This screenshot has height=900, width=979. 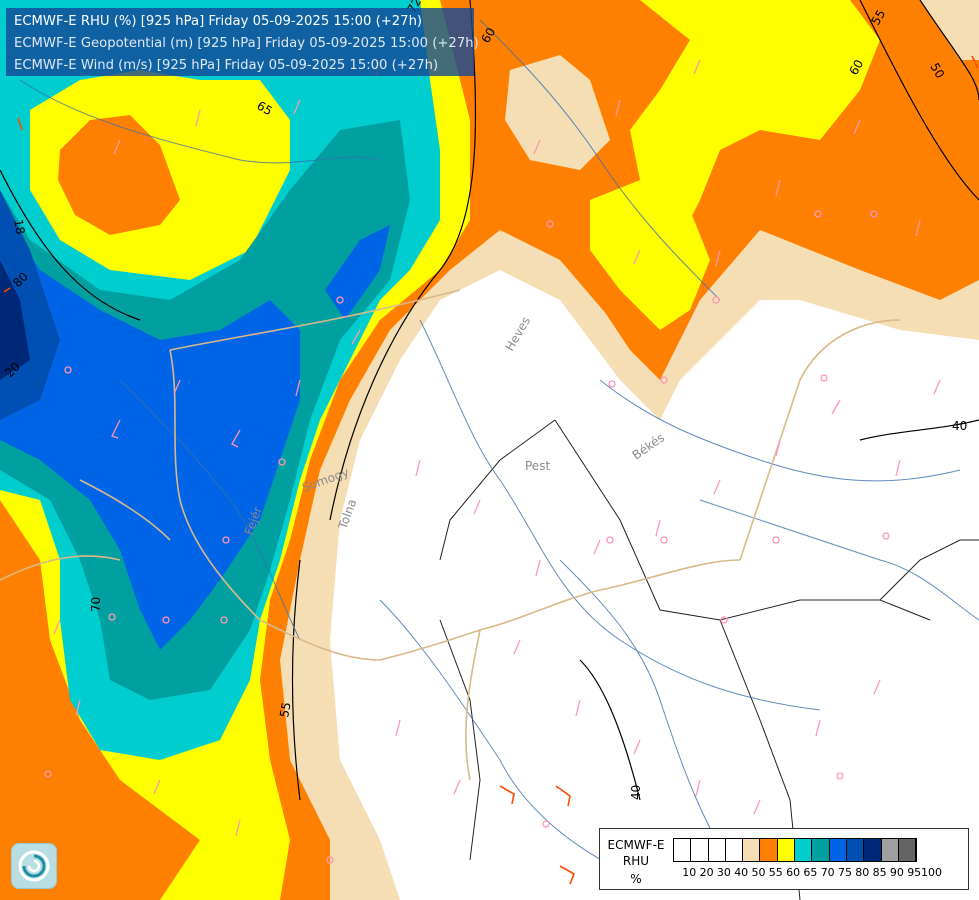 I want to click on legend-tick-label: 40, so click(x=741, y=872).